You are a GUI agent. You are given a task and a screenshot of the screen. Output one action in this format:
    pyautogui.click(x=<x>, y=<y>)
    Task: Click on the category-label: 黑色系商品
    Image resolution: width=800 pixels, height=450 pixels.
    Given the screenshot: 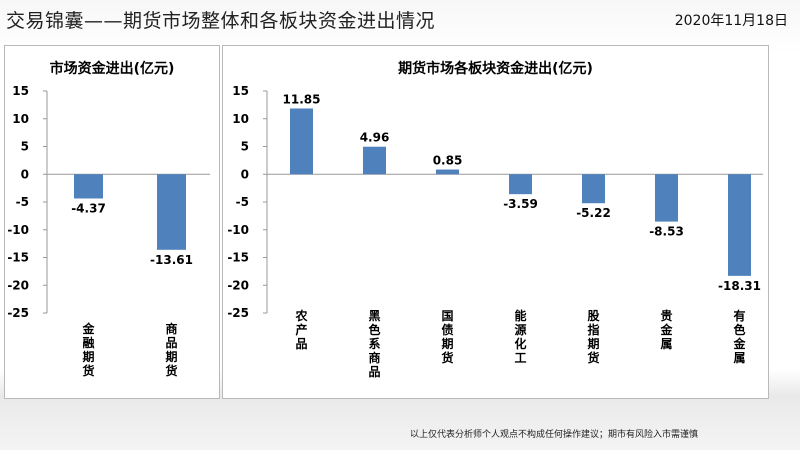 What is the action you would take?
    pyautogui.click(x=374, y=344)
    